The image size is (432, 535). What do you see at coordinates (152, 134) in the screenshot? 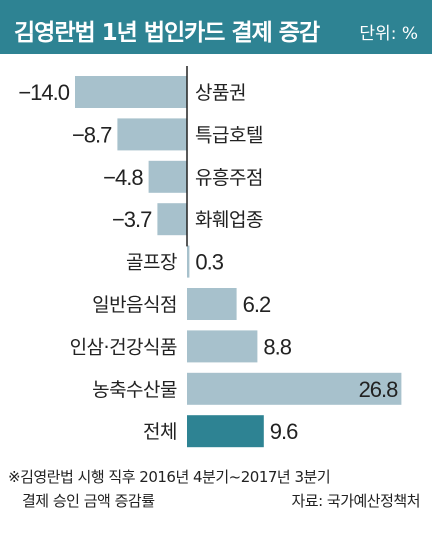
I see `bar-luxury-hotel` at bounding box center [152, 134].